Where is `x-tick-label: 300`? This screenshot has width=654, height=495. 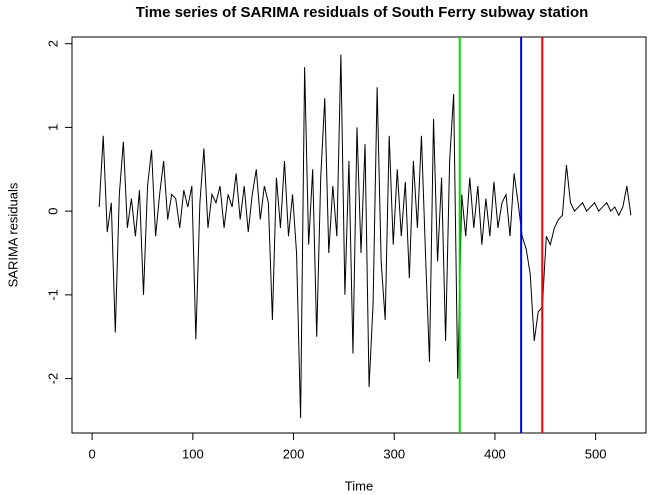
x-tick-label: 300 is located at coordinates (394, 453).